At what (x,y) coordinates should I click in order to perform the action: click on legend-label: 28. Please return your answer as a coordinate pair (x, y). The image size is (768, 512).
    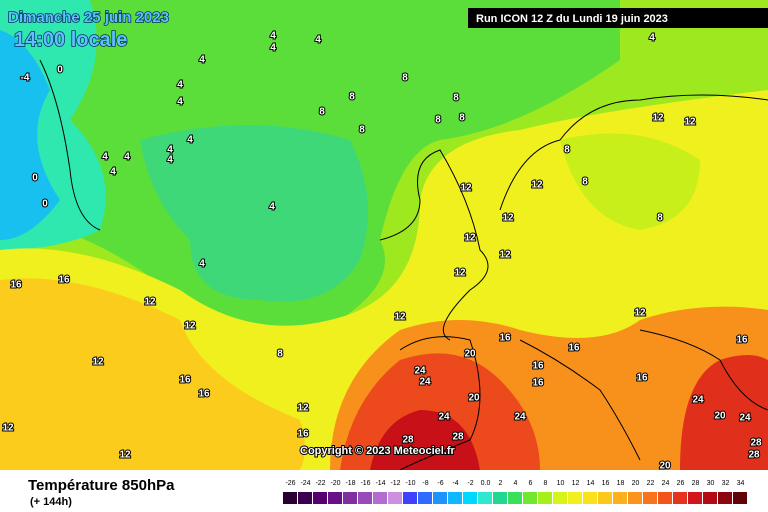
    Looking at the image, I should click on (696, 483).